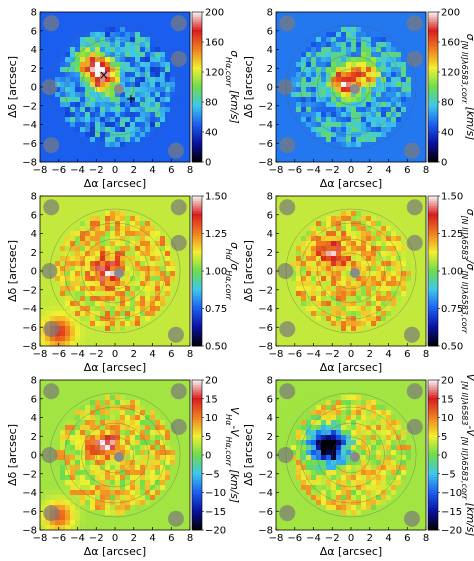 The height and width of the screenshot is (561, 474). Describe the element at coordinates (351, 271) in the screenshot. I see `contour-line` at that location.